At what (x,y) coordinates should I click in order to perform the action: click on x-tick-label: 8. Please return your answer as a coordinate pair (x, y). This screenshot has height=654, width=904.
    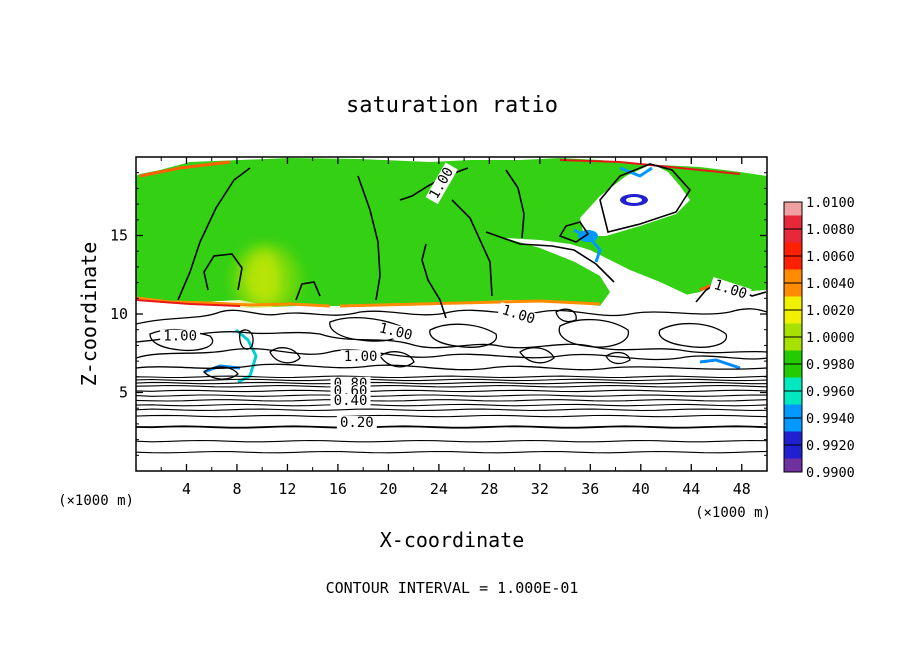
    Looking at the image, I should click on (236, 489).